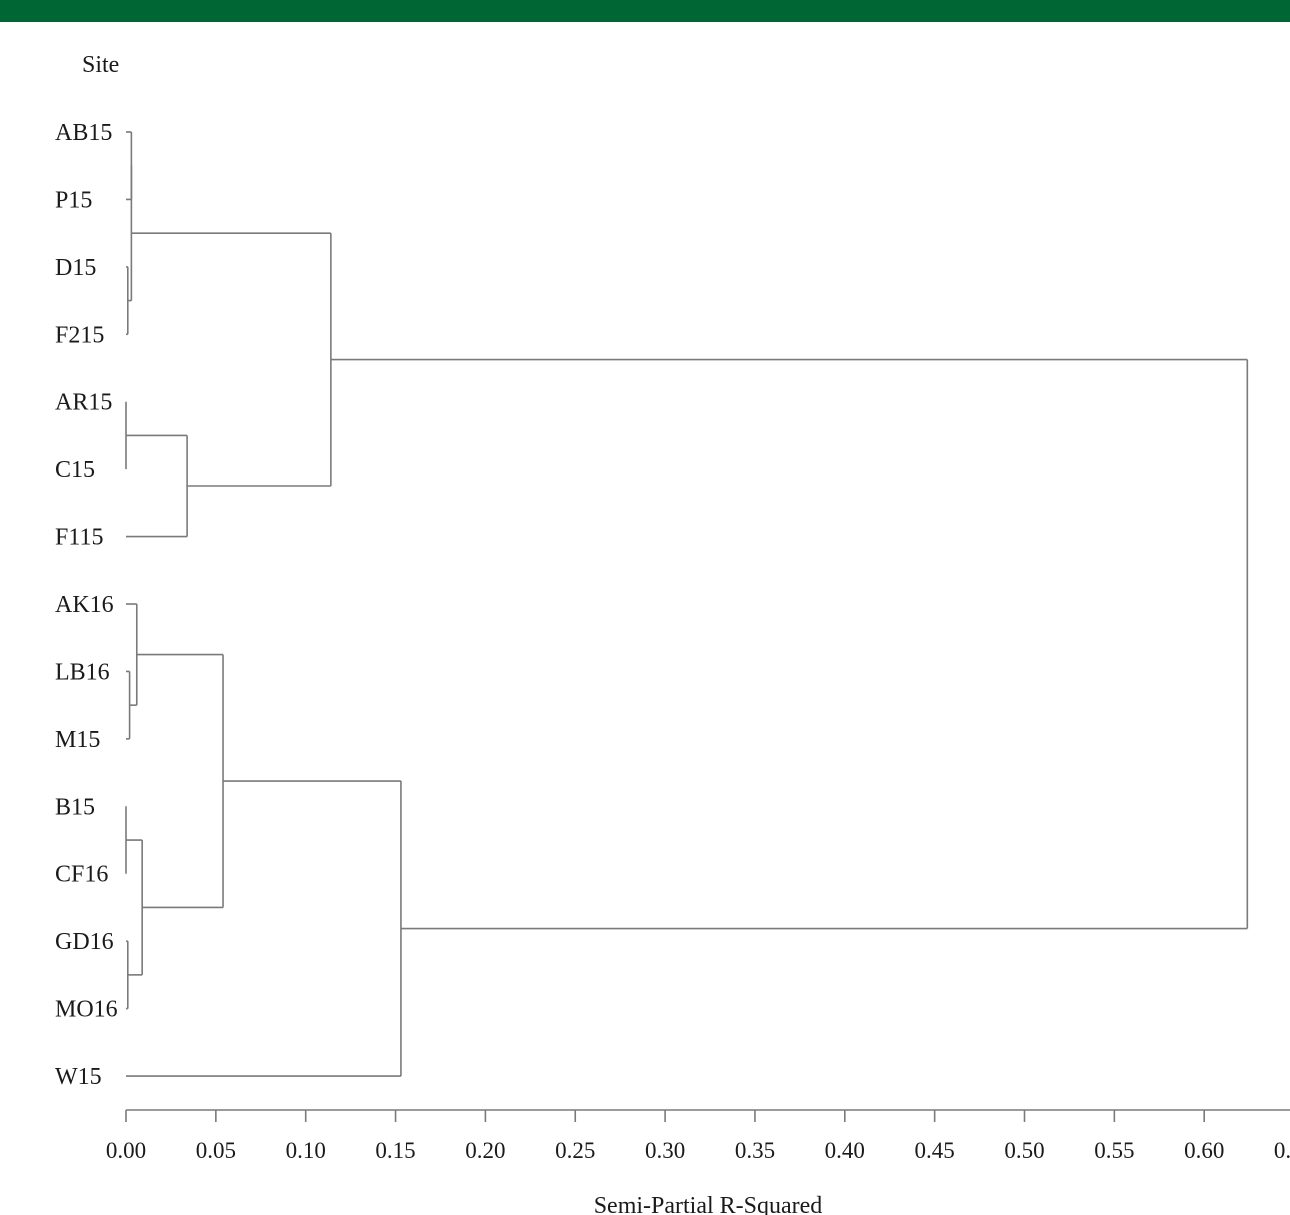  I want to click on leaf-label-gd16: GD16, so click(84, 942).